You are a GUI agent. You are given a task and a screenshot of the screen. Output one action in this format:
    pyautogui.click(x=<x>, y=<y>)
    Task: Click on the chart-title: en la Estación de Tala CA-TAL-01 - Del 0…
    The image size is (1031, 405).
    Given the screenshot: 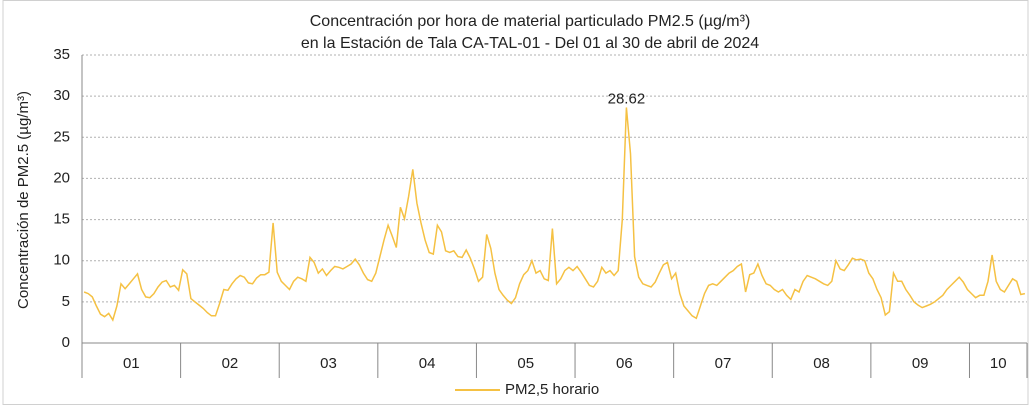 What is the action you would take?
    pyautogui.click(x=530, y=43)
    